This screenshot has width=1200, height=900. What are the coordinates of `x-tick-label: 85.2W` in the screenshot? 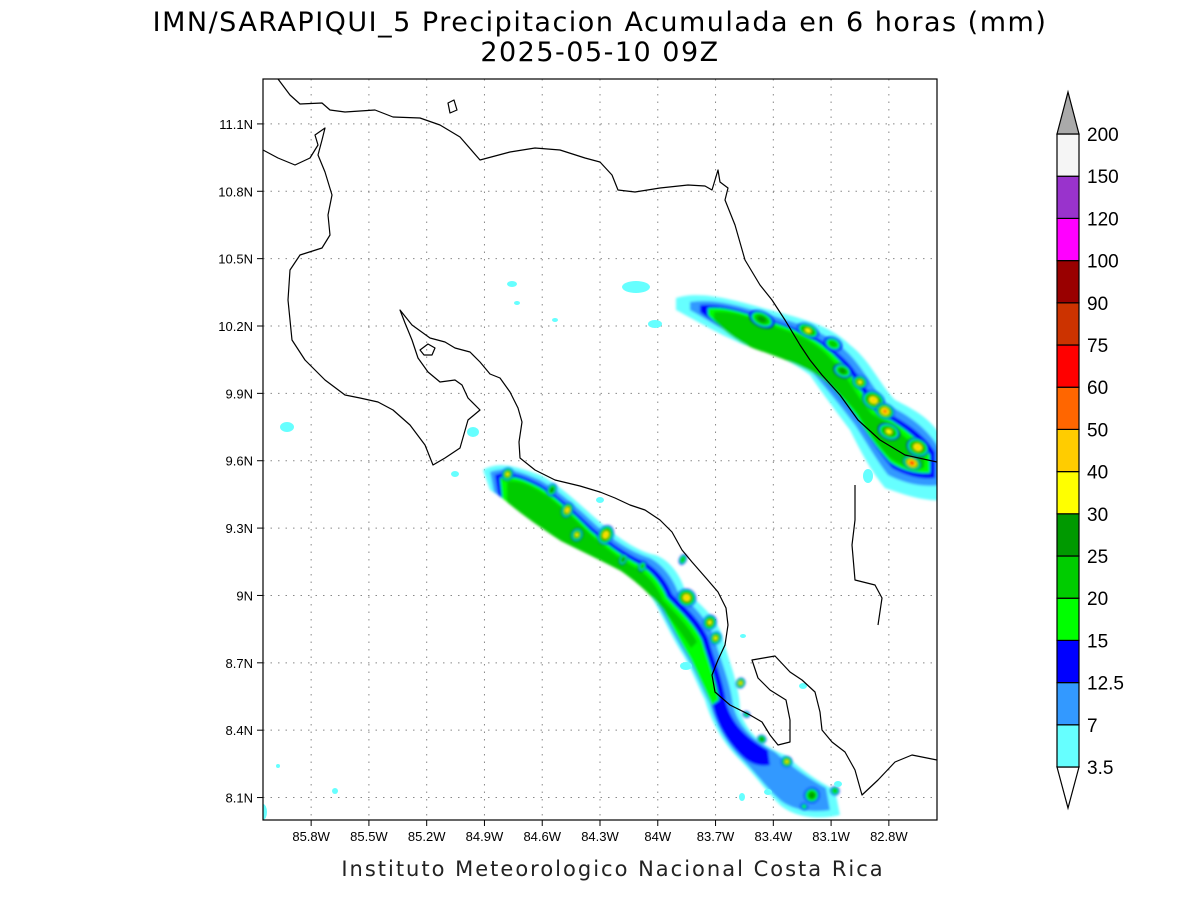 It's located at (427, 836).